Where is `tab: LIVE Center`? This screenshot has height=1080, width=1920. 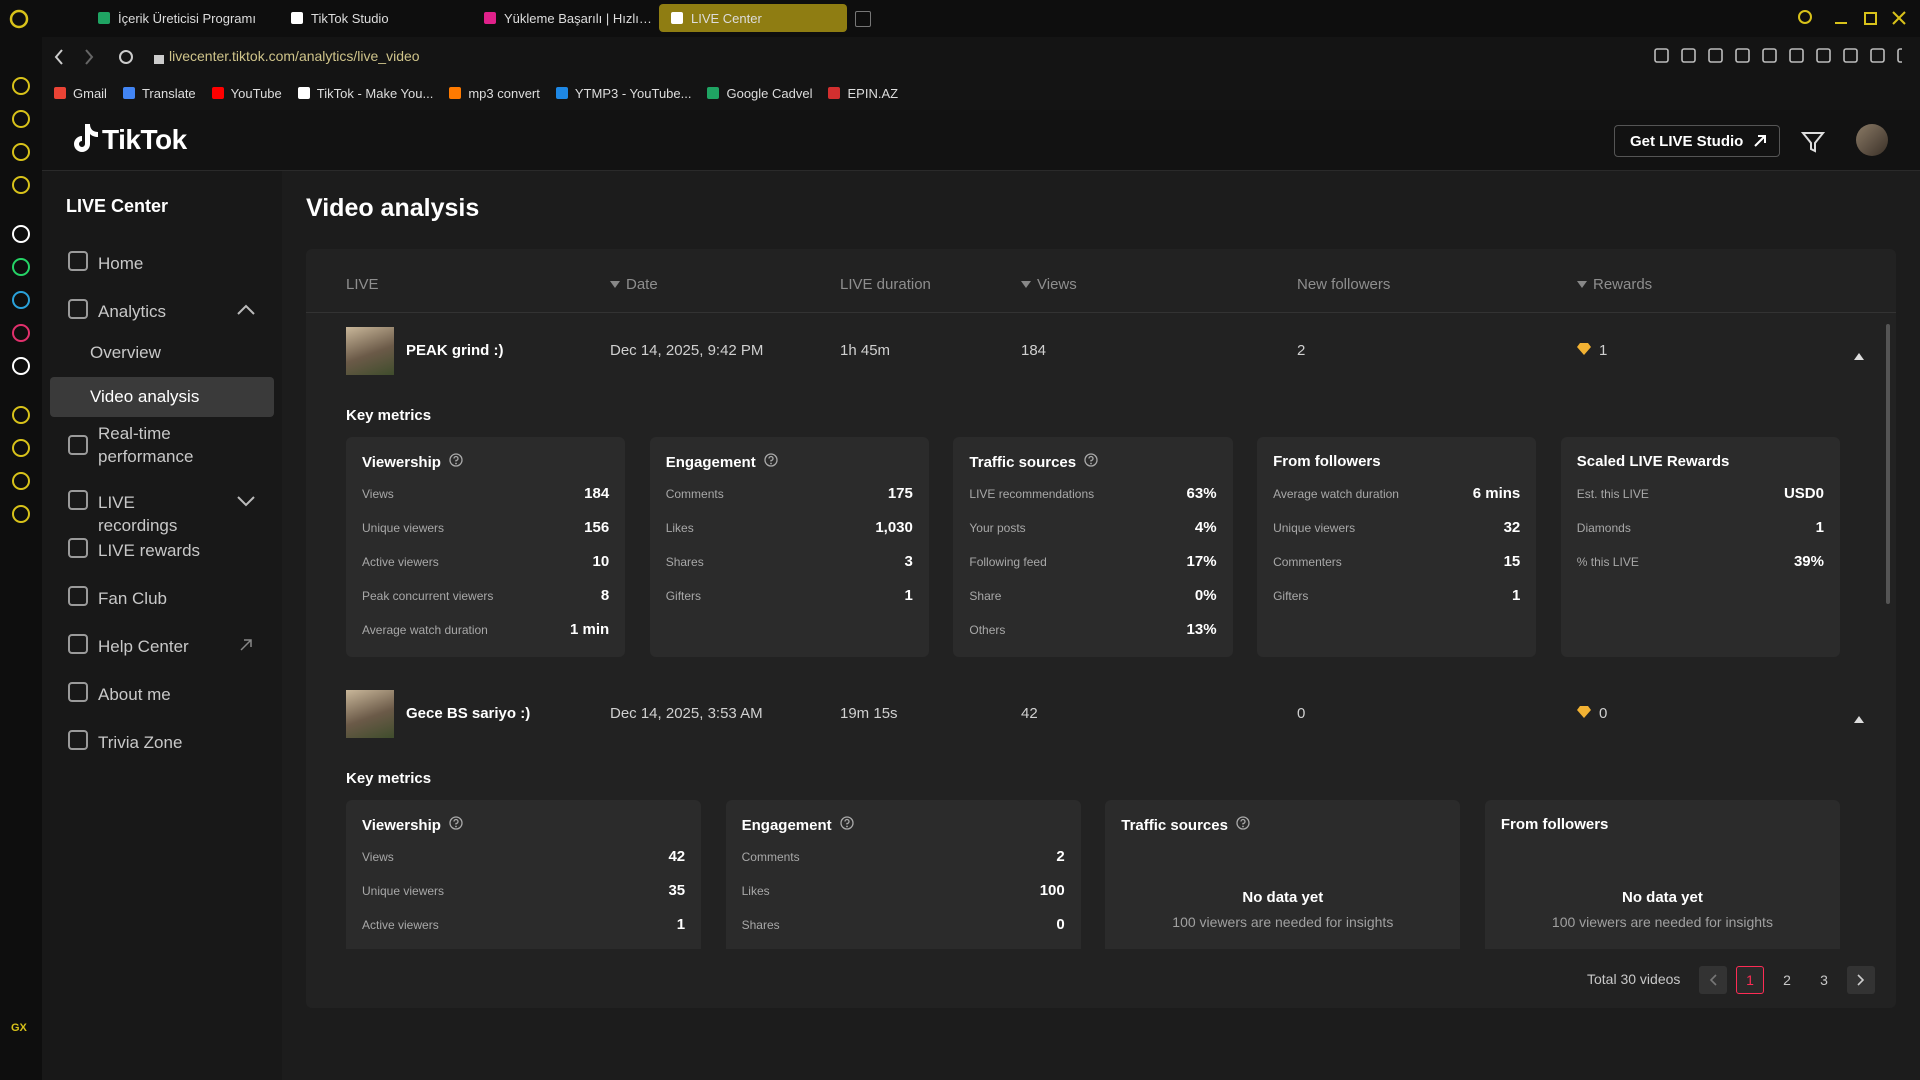
tab: LIVE Center is located at coordinates (753, 18).